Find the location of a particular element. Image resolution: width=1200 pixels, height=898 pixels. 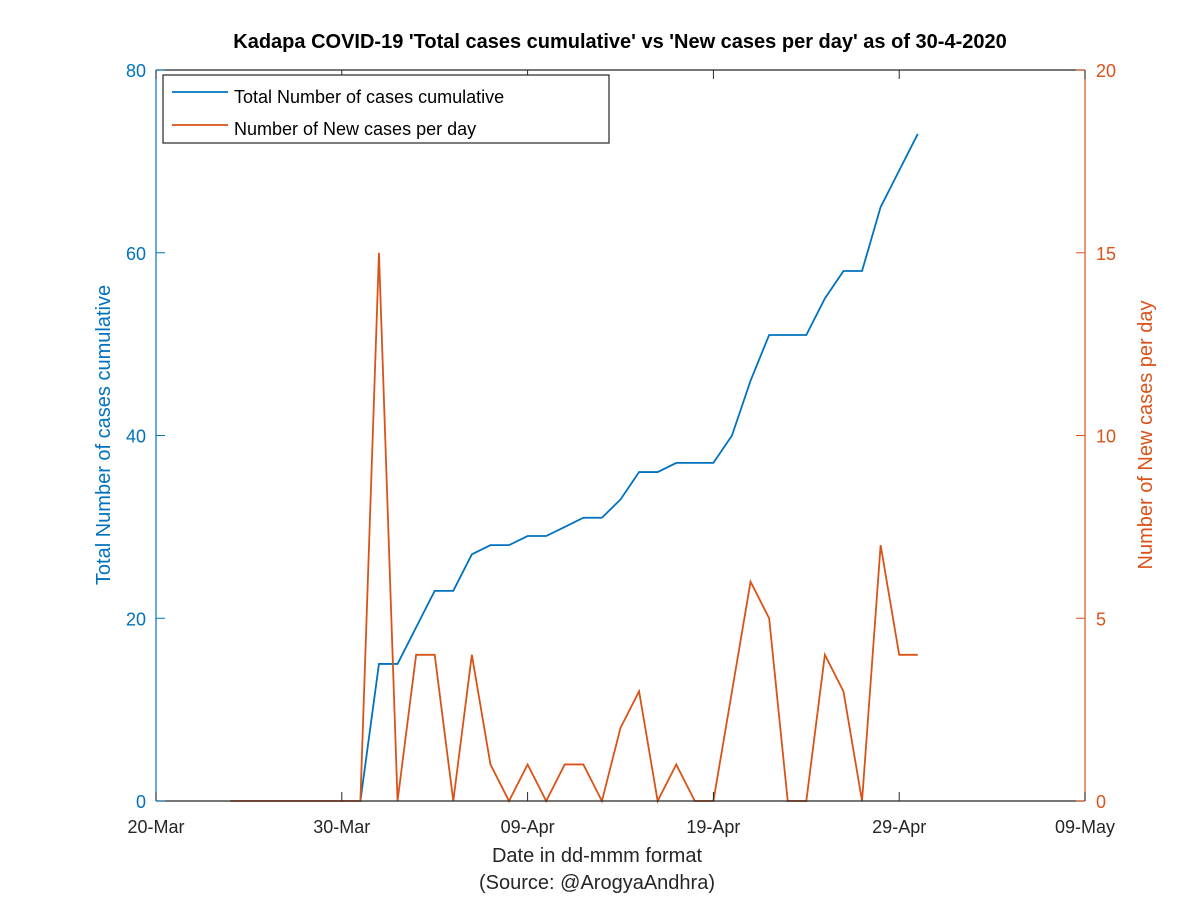

right-y-axis-label: Number of New cases per day is located at coordinates (1146, 434).